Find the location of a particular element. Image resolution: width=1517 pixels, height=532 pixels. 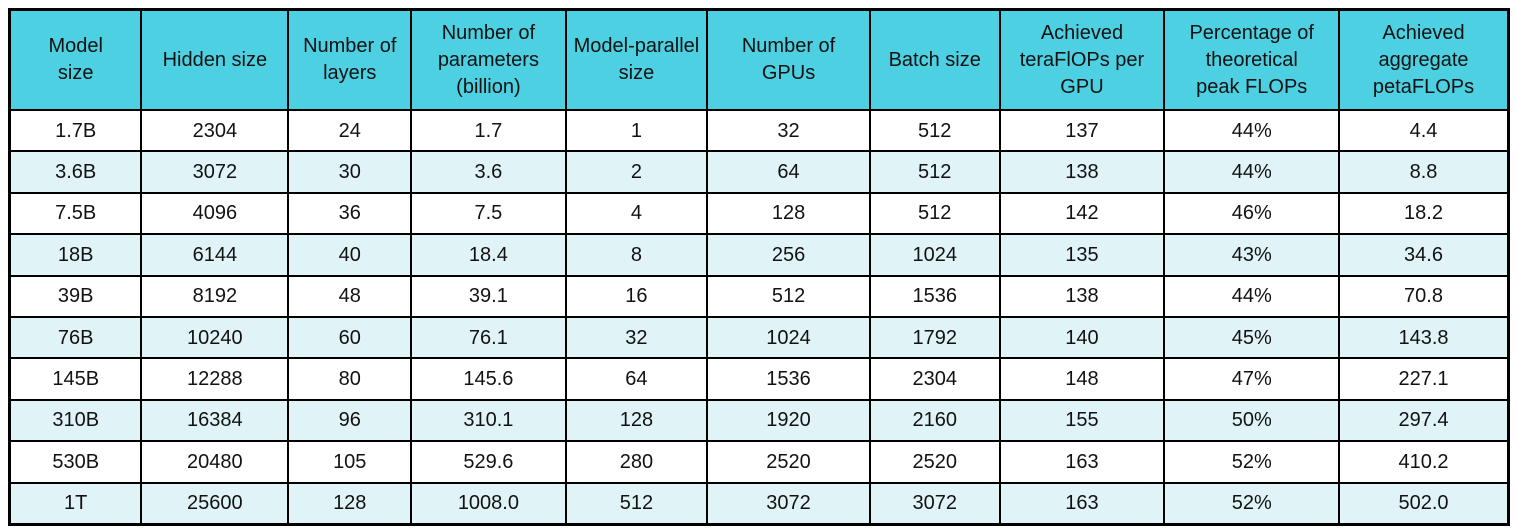

table-row: 1T 25600 128 1008.0 512 3072 3072 163 52% 502.0 is located at coordinates (759, 503).